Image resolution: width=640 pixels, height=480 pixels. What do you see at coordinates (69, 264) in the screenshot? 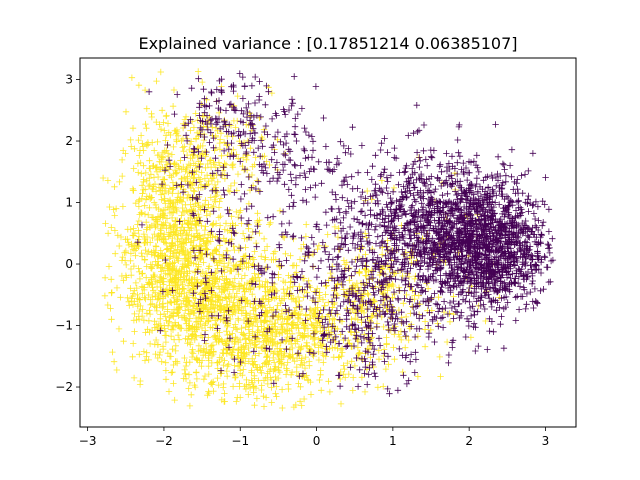
I see `y-tick-label: 0` at bounding box center [69, 264].